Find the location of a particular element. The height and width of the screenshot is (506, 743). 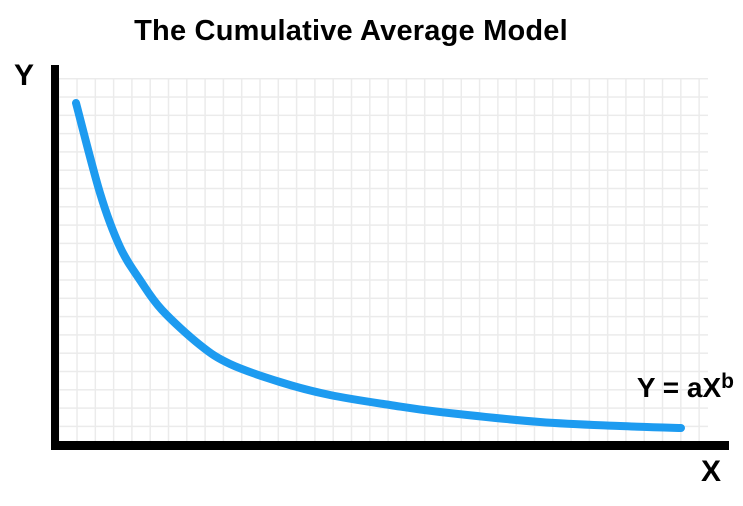

equation-label: Y = aXb is located at coordinates (685, 387).